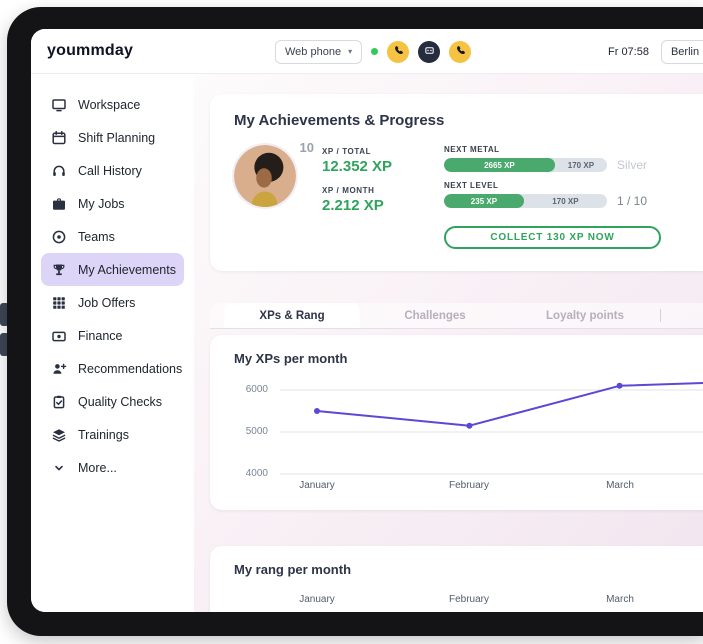 This screenshot has height=644, width=703. I want to click on briefcase-icon, so click(59, 204).